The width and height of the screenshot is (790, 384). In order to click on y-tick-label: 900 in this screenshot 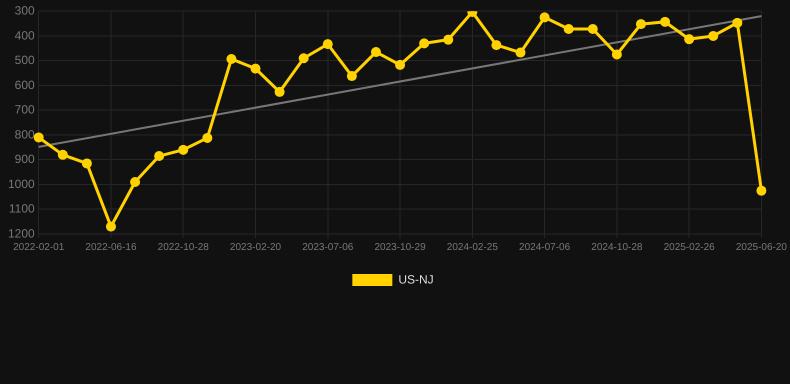, I will do `click(25, 159)`.